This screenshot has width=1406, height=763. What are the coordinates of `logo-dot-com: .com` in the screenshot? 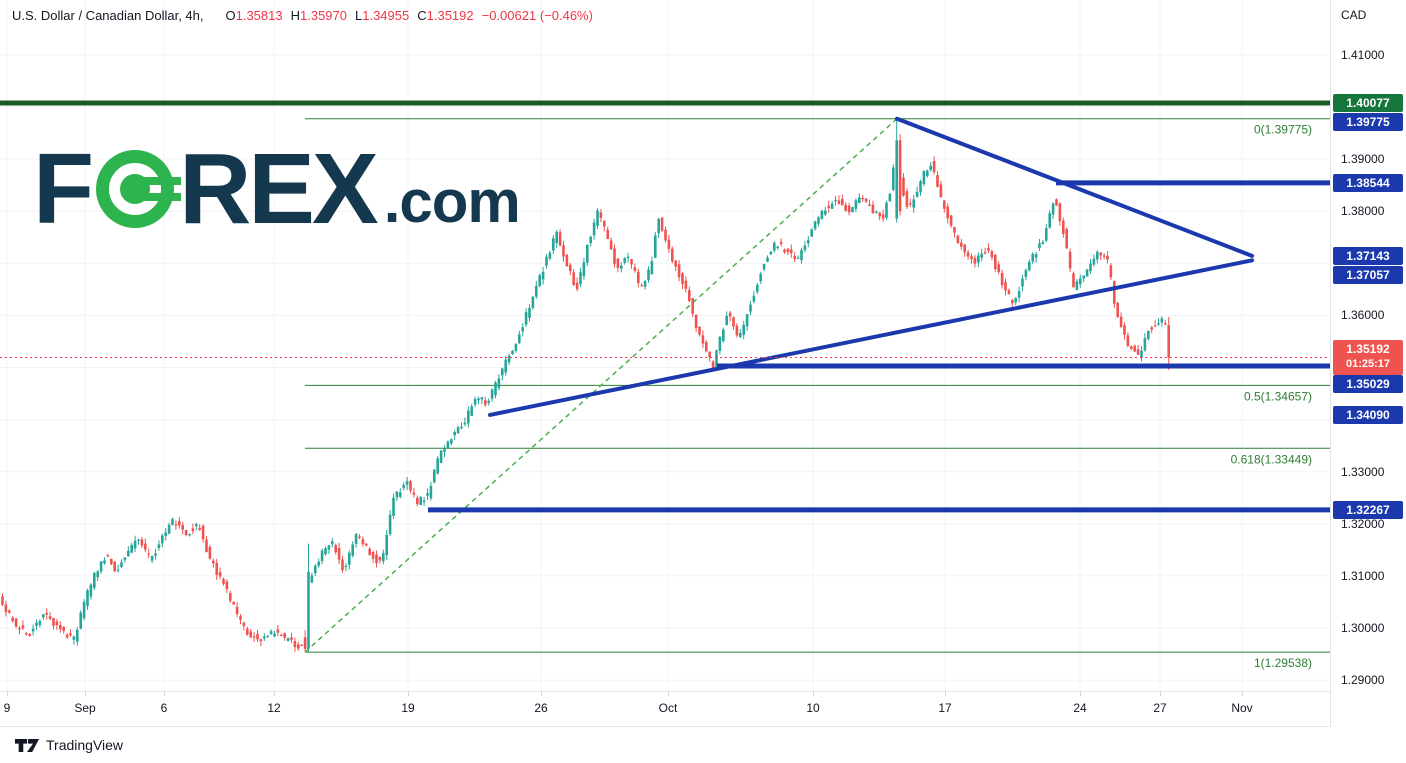 It's located at (452, 201).